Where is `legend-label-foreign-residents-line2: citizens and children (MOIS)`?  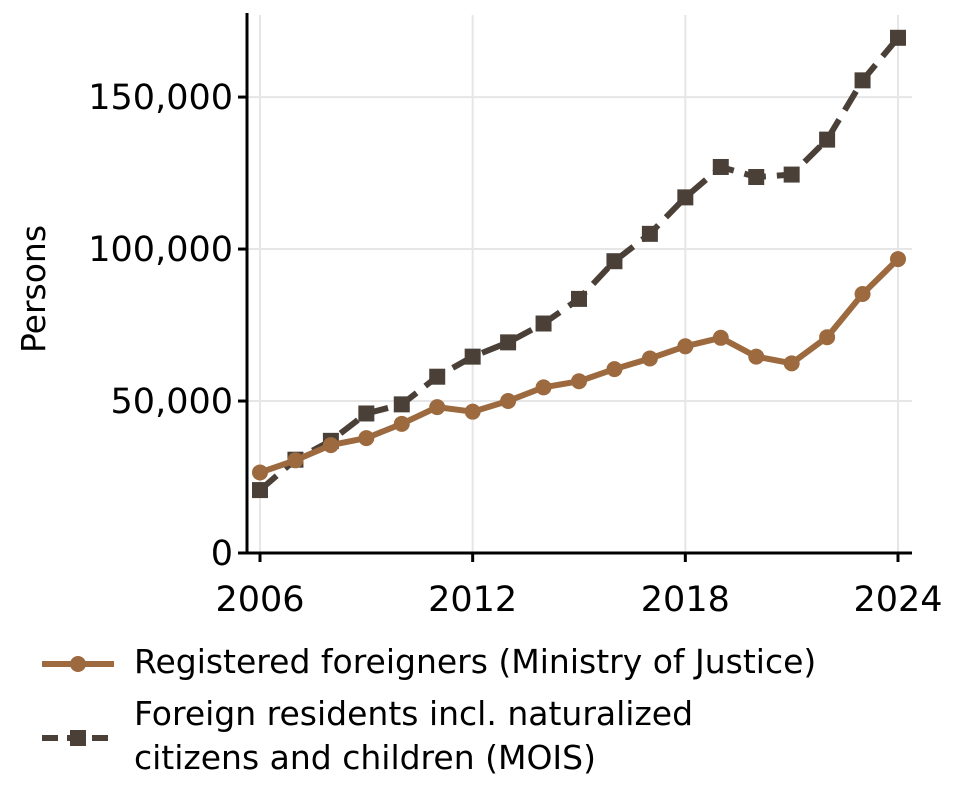 legend-label-foreign-residents-line2: citizens and children (MOIS) is located at coordinates (365, 757).